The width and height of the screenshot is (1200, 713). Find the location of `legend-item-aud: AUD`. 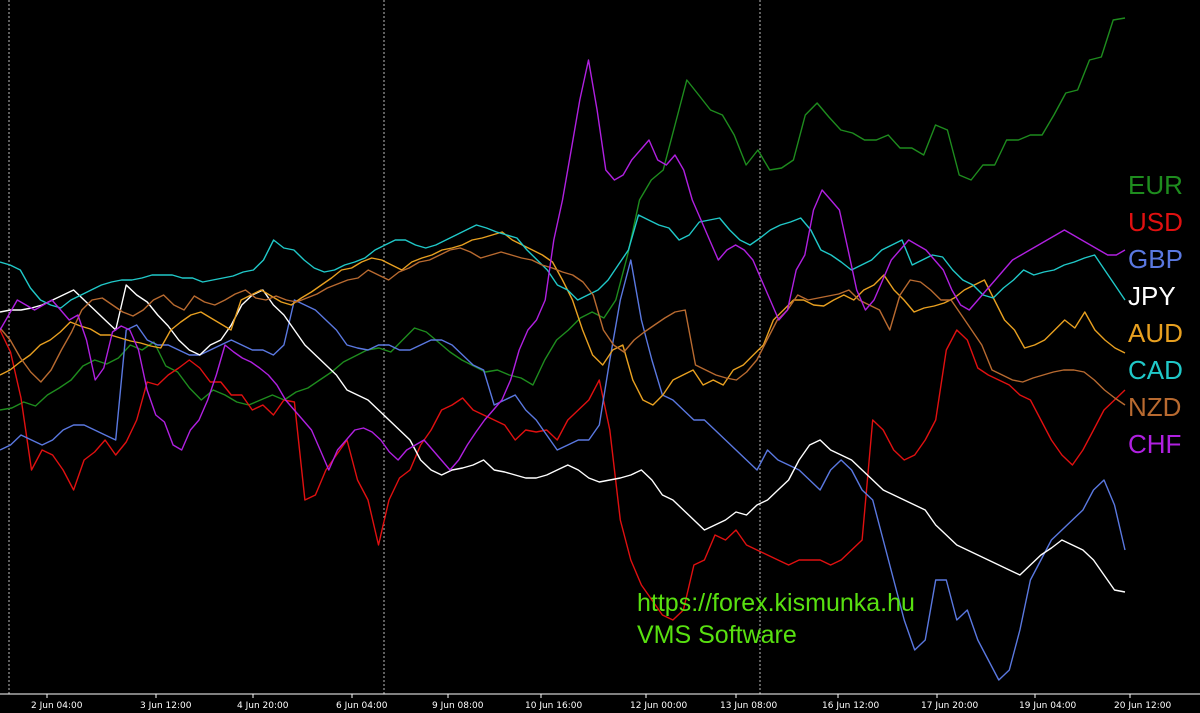

legend-item-aud: AUD is located at coordinates (1155, 333).